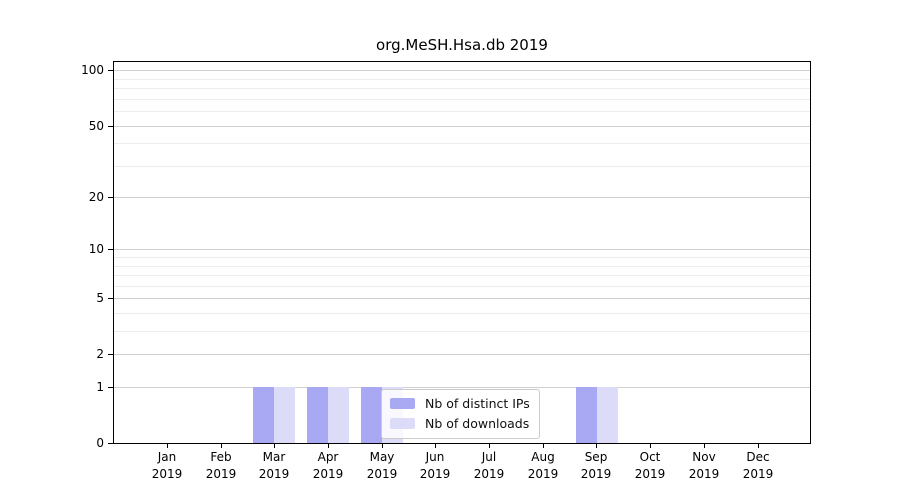  I want to click on legend-label-nb-of-distinct-ips: Nb of distinct IPs, so click(477, 403).